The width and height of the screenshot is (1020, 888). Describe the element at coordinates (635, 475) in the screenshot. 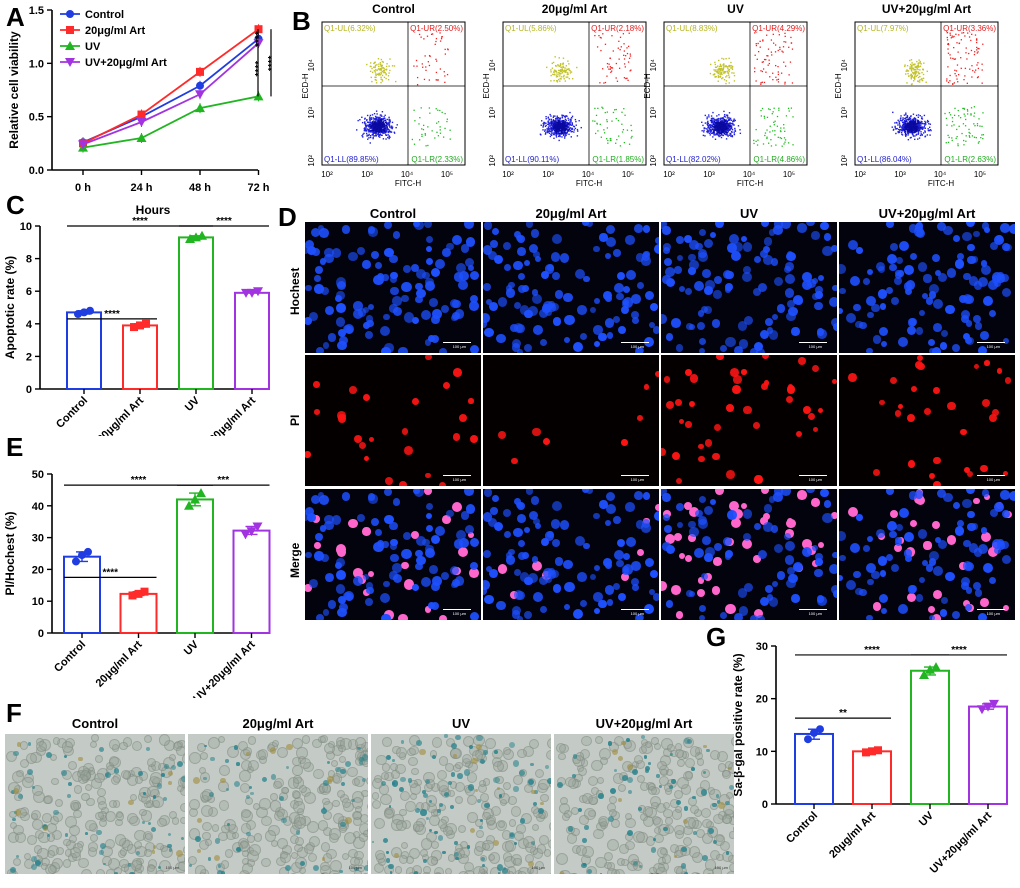

I see `scale-bar` at that location.